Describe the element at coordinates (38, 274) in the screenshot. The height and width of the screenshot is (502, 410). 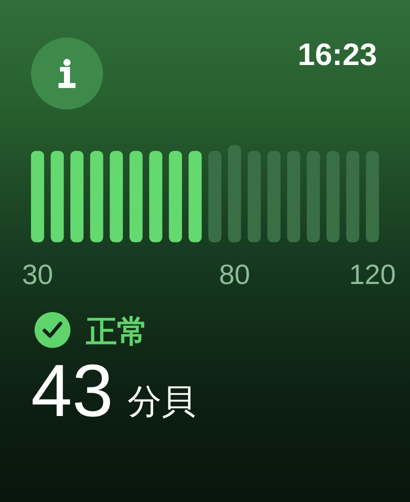
I see `x-tick-label: 30` at that location.